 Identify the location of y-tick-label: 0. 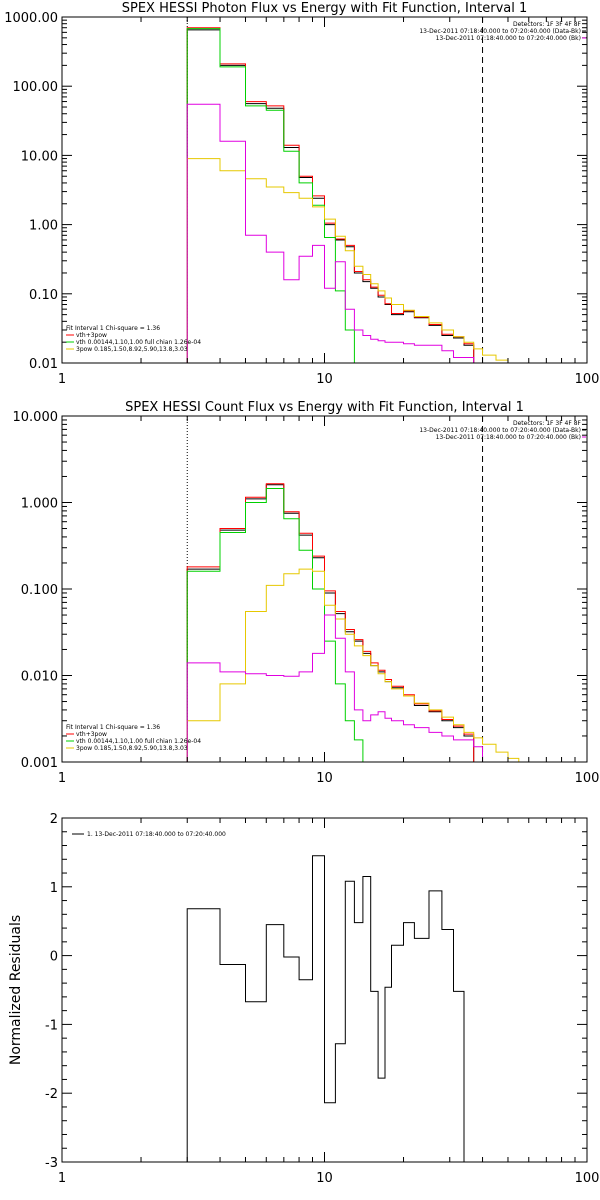
(54, 957).